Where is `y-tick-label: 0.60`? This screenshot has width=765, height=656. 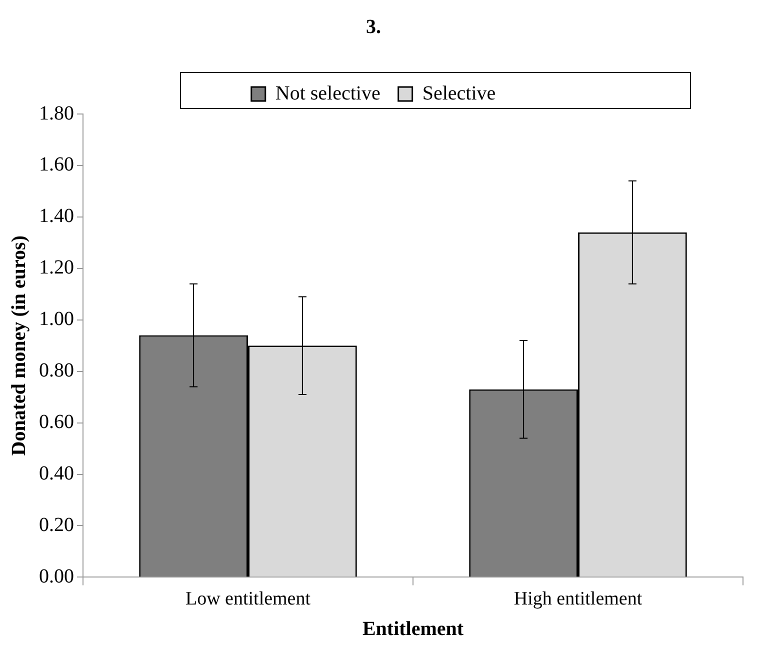 y-tick-label: 0.60 is located at coordinates (56, 422).